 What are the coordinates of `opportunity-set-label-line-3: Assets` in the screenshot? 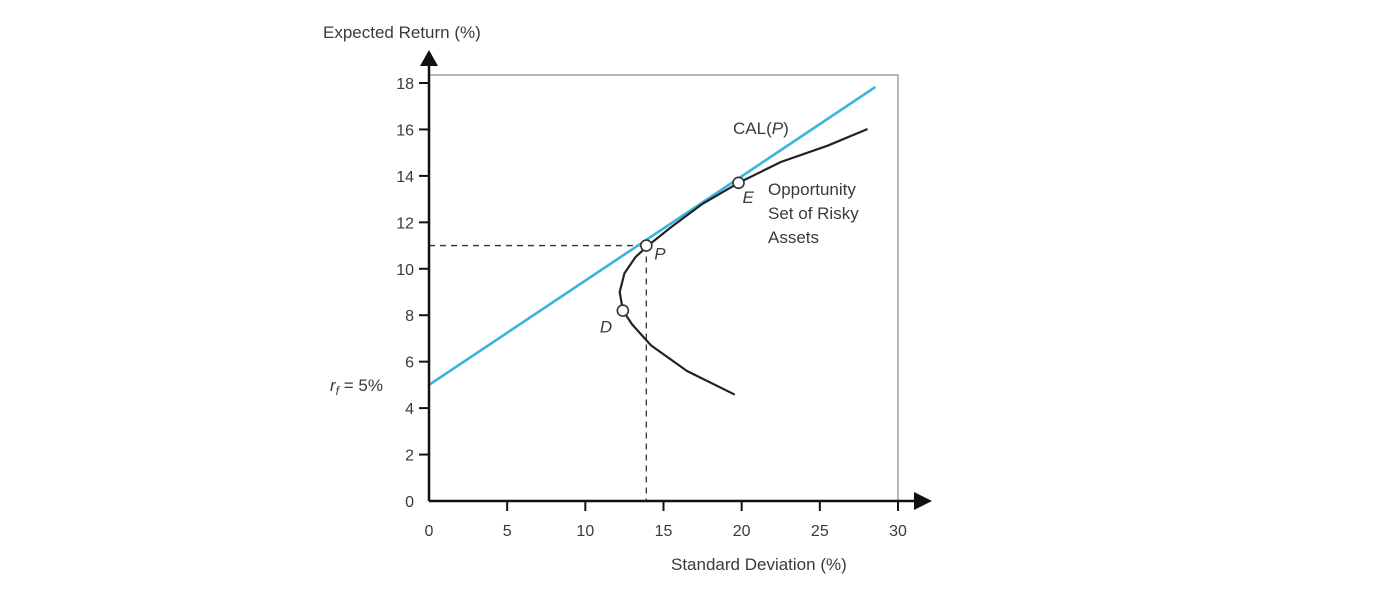 It's located at (793, 237).